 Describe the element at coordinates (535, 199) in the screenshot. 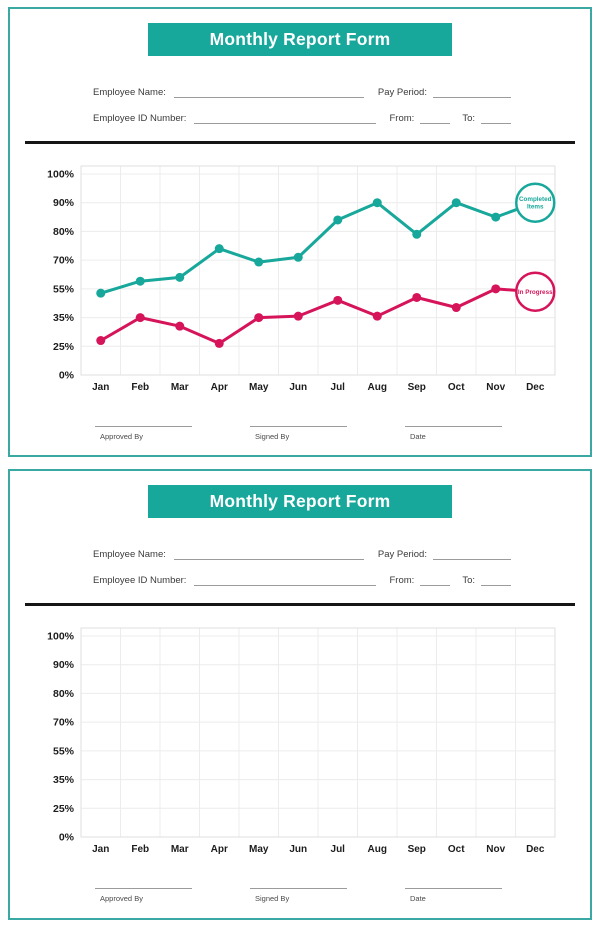

I see `svg-text: Completed` at that location.